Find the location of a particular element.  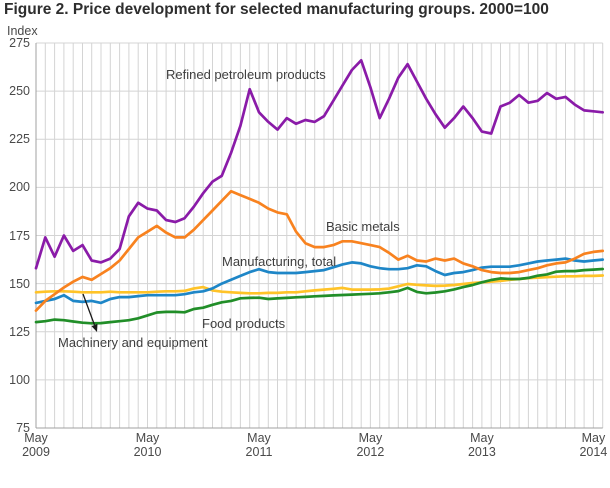

series-label-basic-metals: Basic metals is located at coordinates (363, 226).